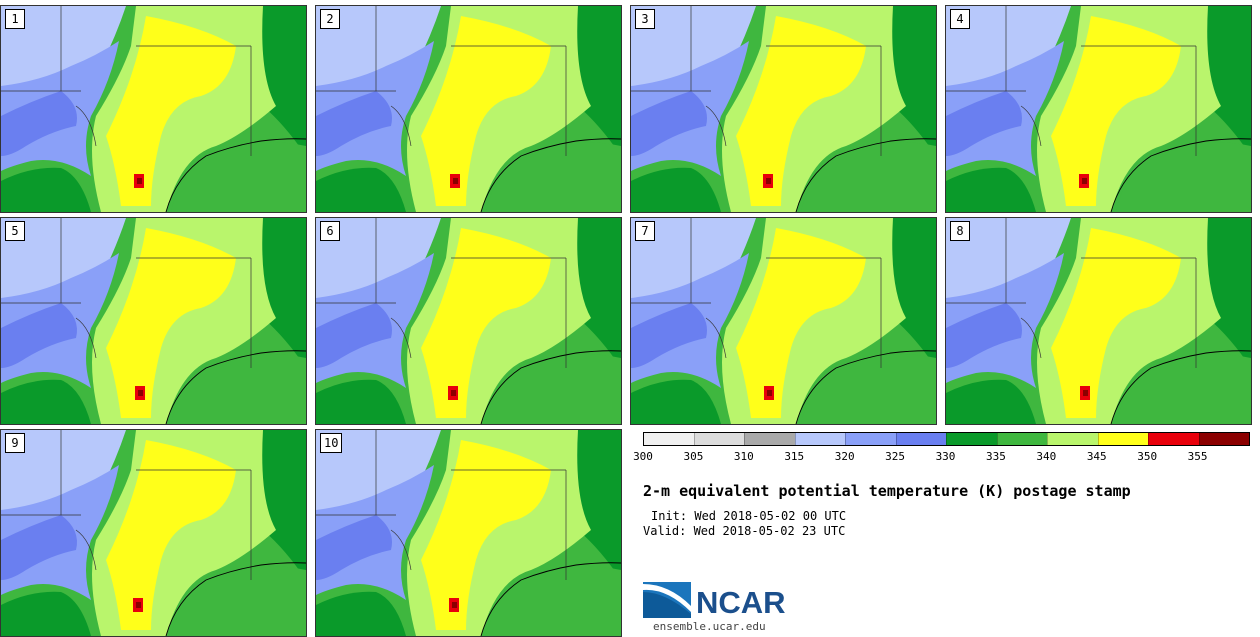  I want to click on ensemble-member-panel-8: 8, so click(1098, 321).